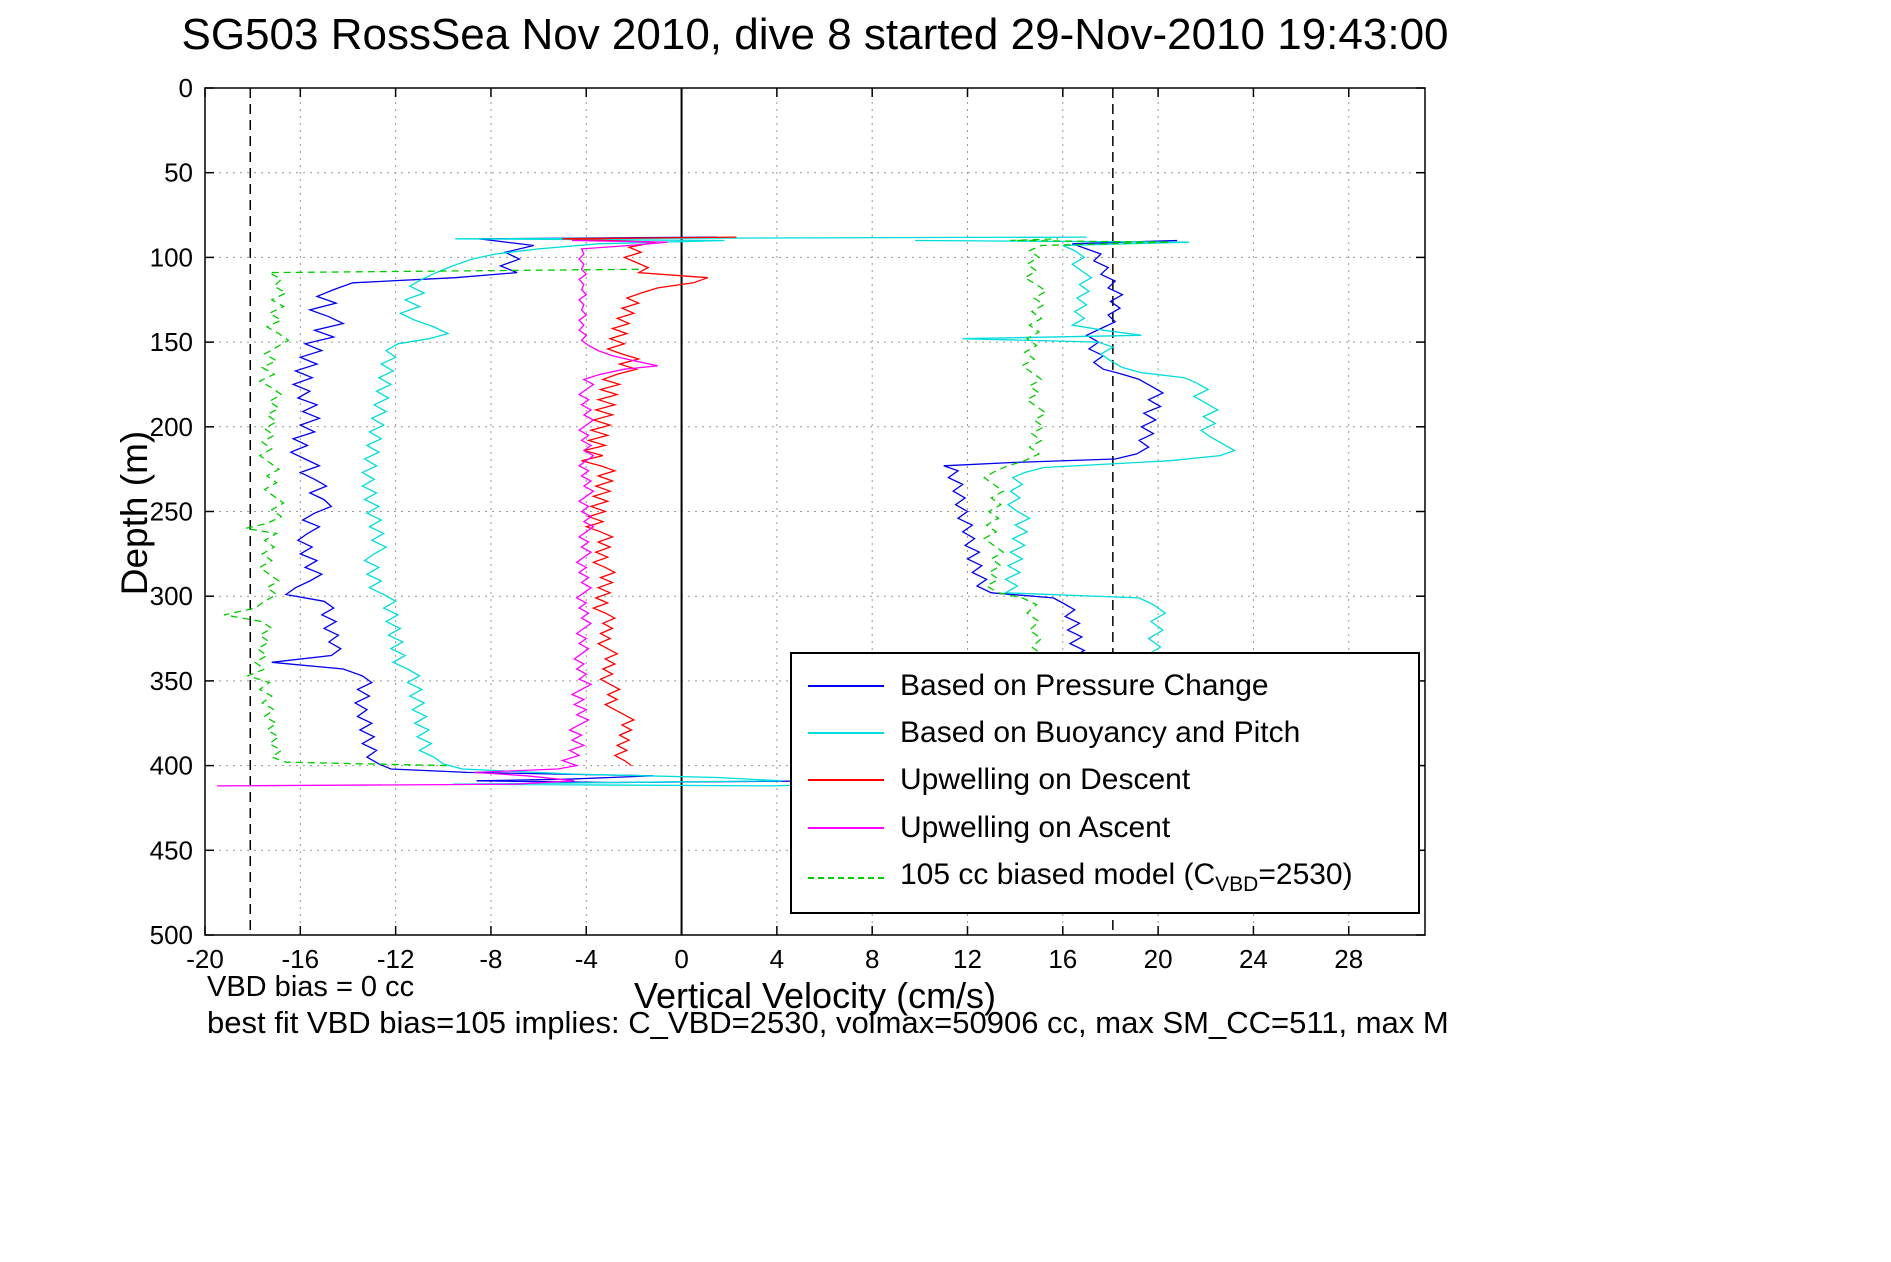  What do you see at coordinates (171, 342) in the screenshot?
I see `y-tick-label: 150` at bounding box center [171, 342].